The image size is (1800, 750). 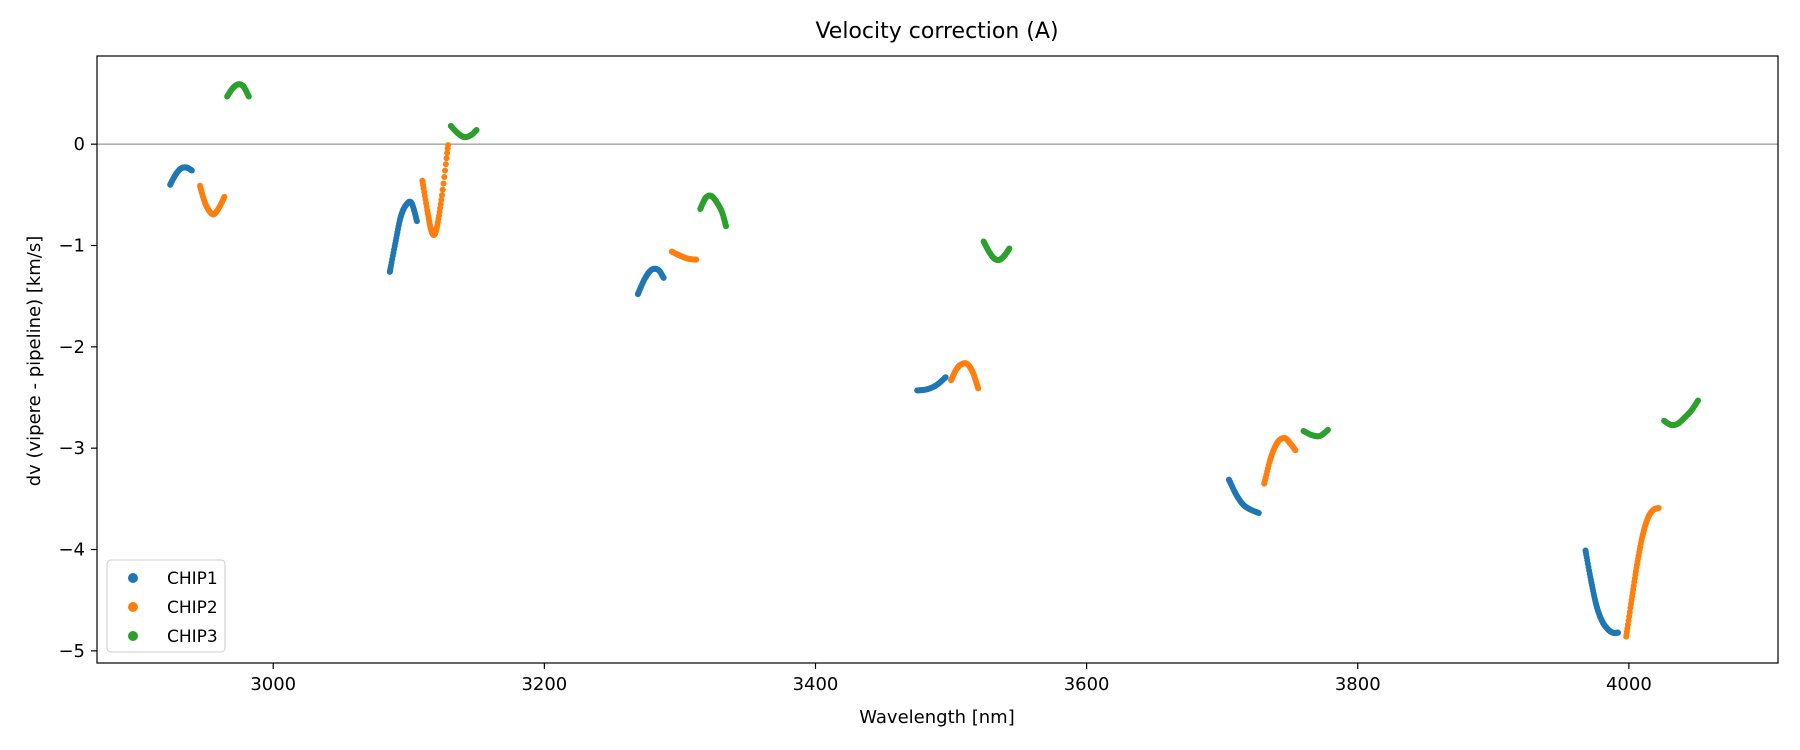 I want to click on x-axis-label: Wavelength [nm], so click(x=937, y=717).